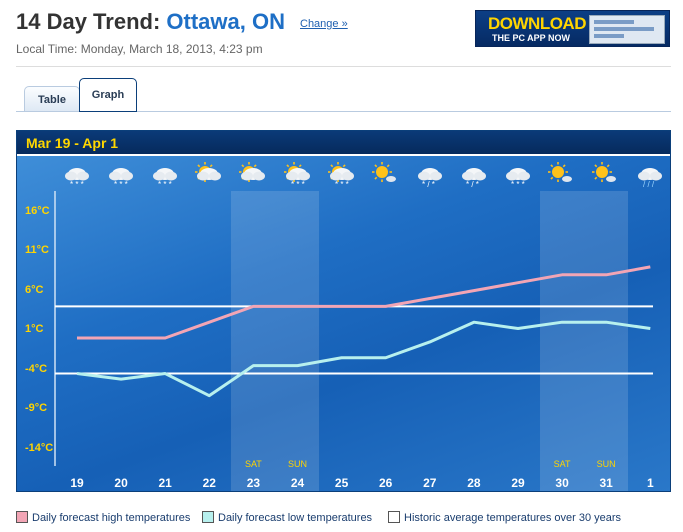  I want to click on graph-header: Mar 19 - Apr 1, so click(343, 143).